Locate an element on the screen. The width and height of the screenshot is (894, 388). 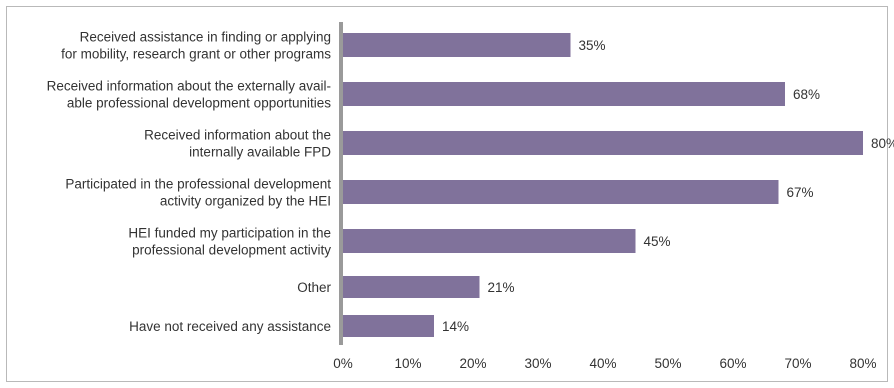
x-tick-labels: 0%10%20%30%40%50%60%70%80%90% is located at coordinates (604, 363).